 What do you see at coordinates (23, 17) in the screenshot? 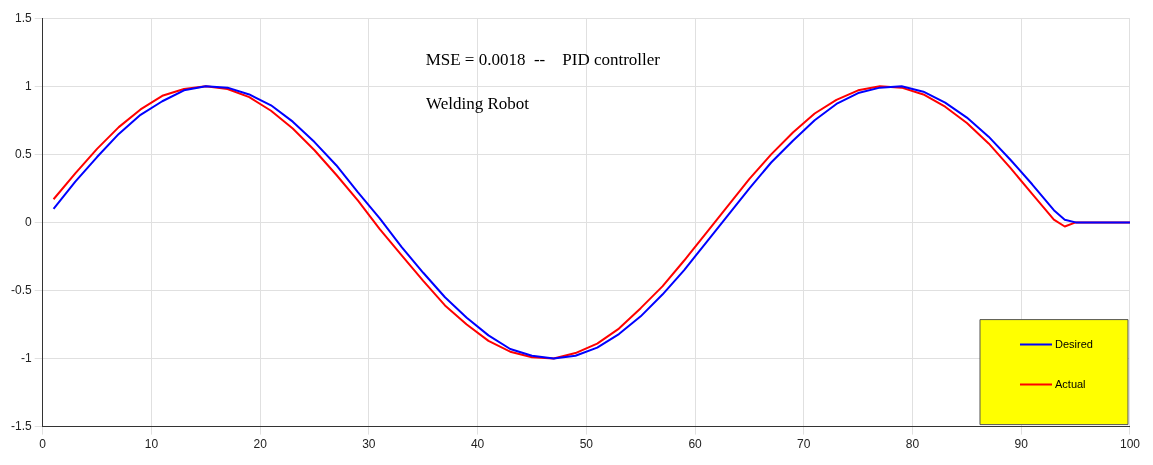
I see `y-tick-label: 1.5` at bounding box center [23, 17].